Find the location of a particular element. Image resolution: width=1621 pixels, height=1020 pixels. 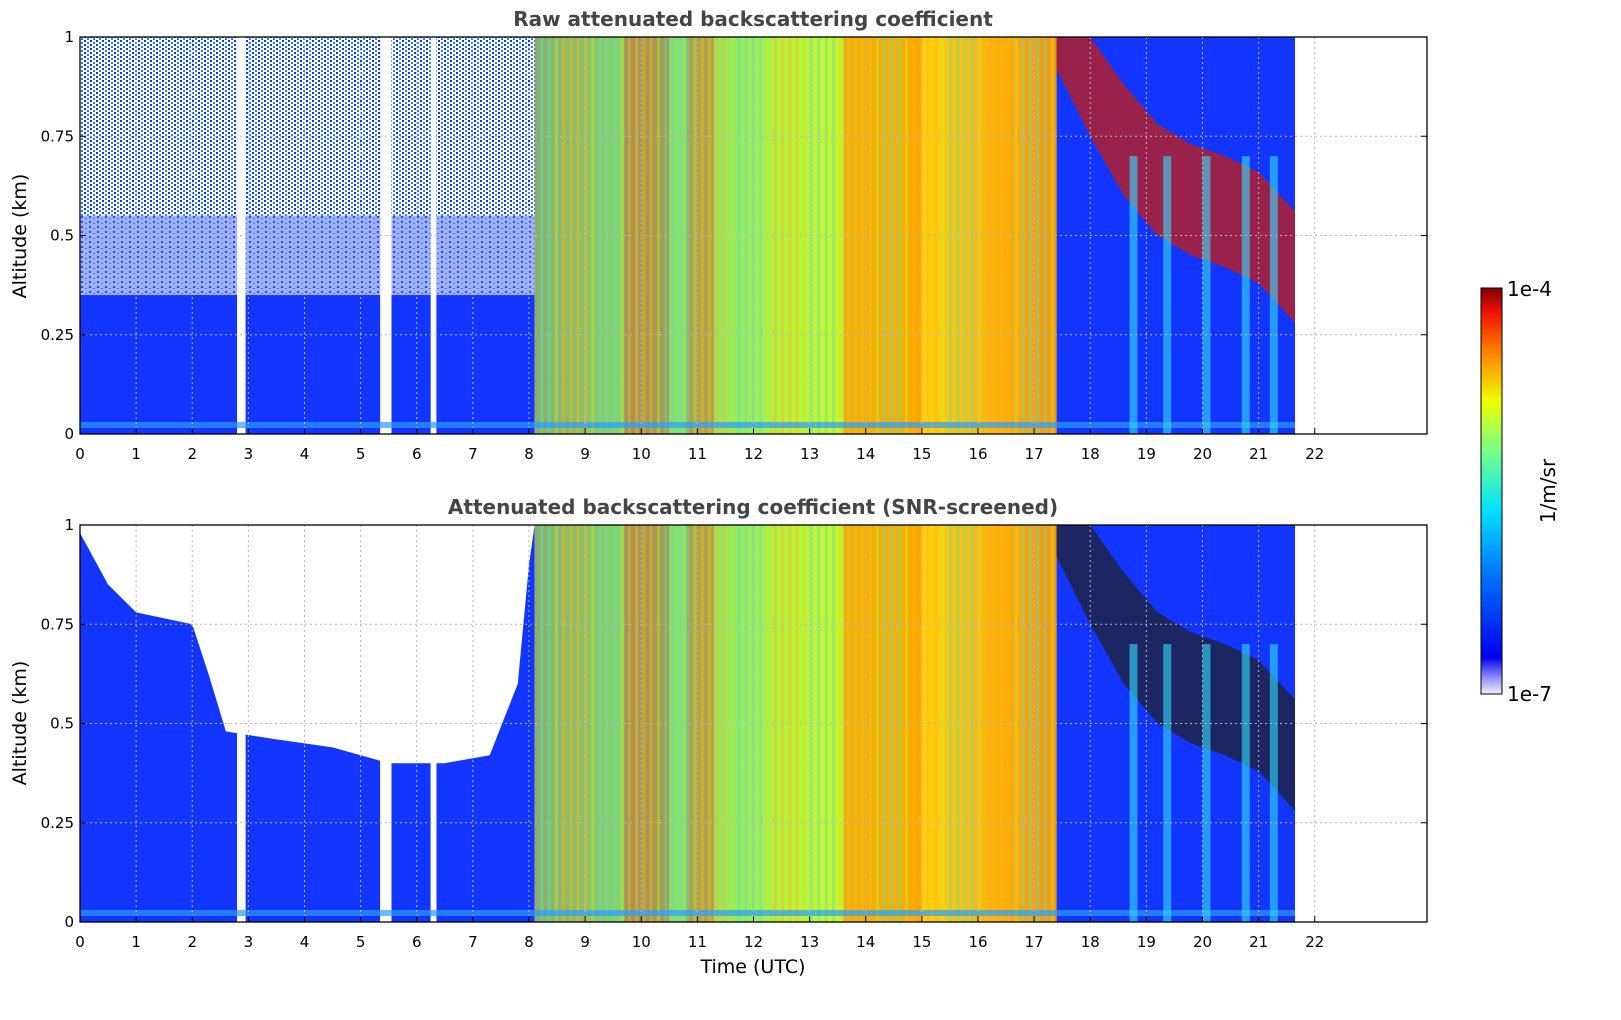

x-tick-label: 10 is located at coordinates (641, 942).